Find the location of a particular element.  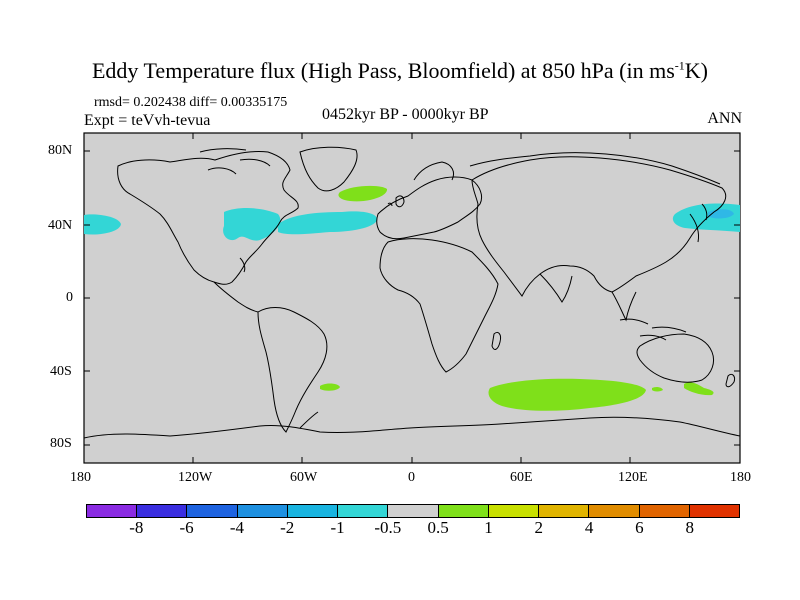

colorbar-label: -8 is located at coordinates (136, 527).